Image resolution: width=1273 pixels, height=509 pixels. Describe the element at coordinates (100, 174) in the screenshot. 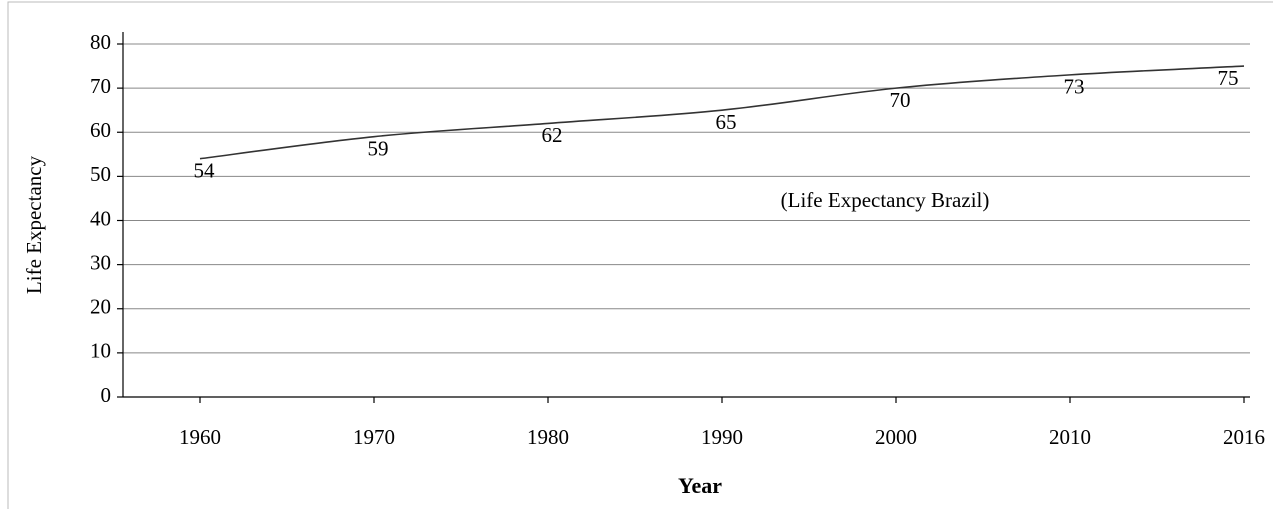

I see `y-tick-label: 50` at that location.